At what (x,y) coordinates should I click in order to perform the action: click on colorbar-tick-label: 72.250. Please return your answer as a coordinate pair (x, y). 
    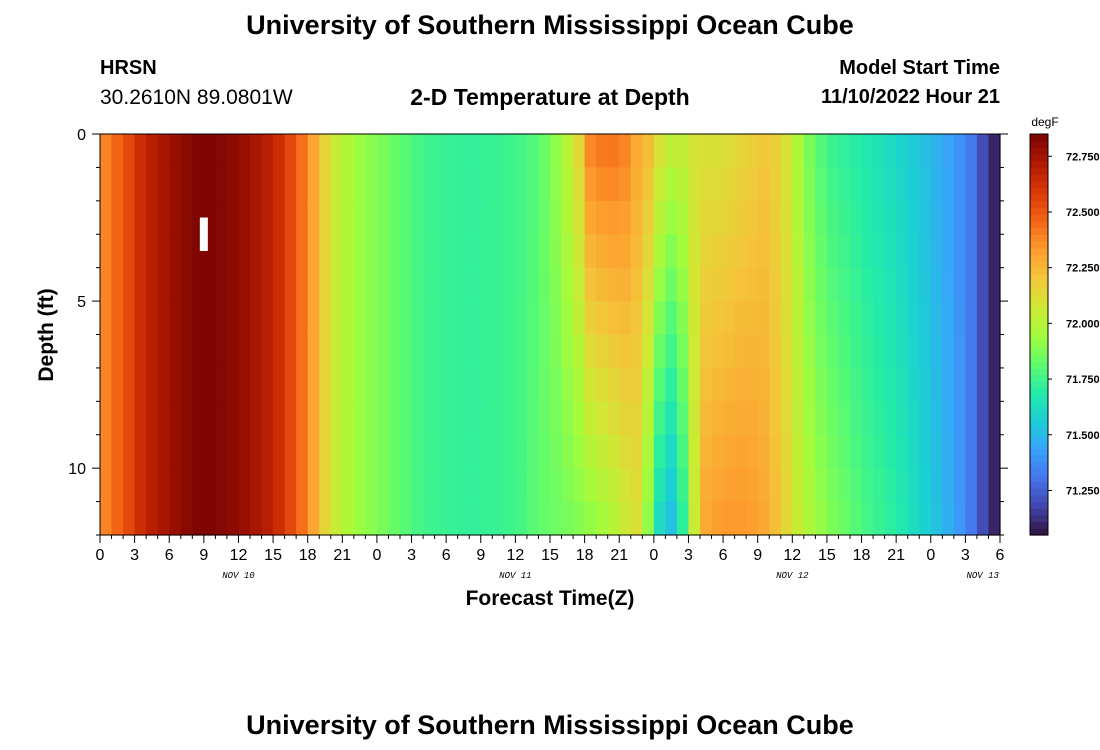
    Looking at the image, I should click on (1083, 269).